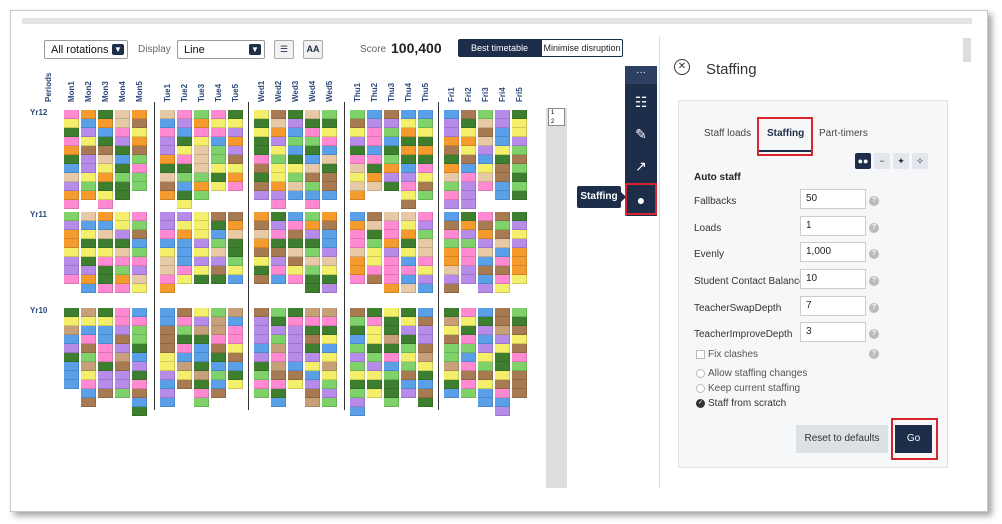  What do you see at coordinates (641, 102) in the screenshot?
I see `sliders-icon: ☷` at bounding box center [641, 102].